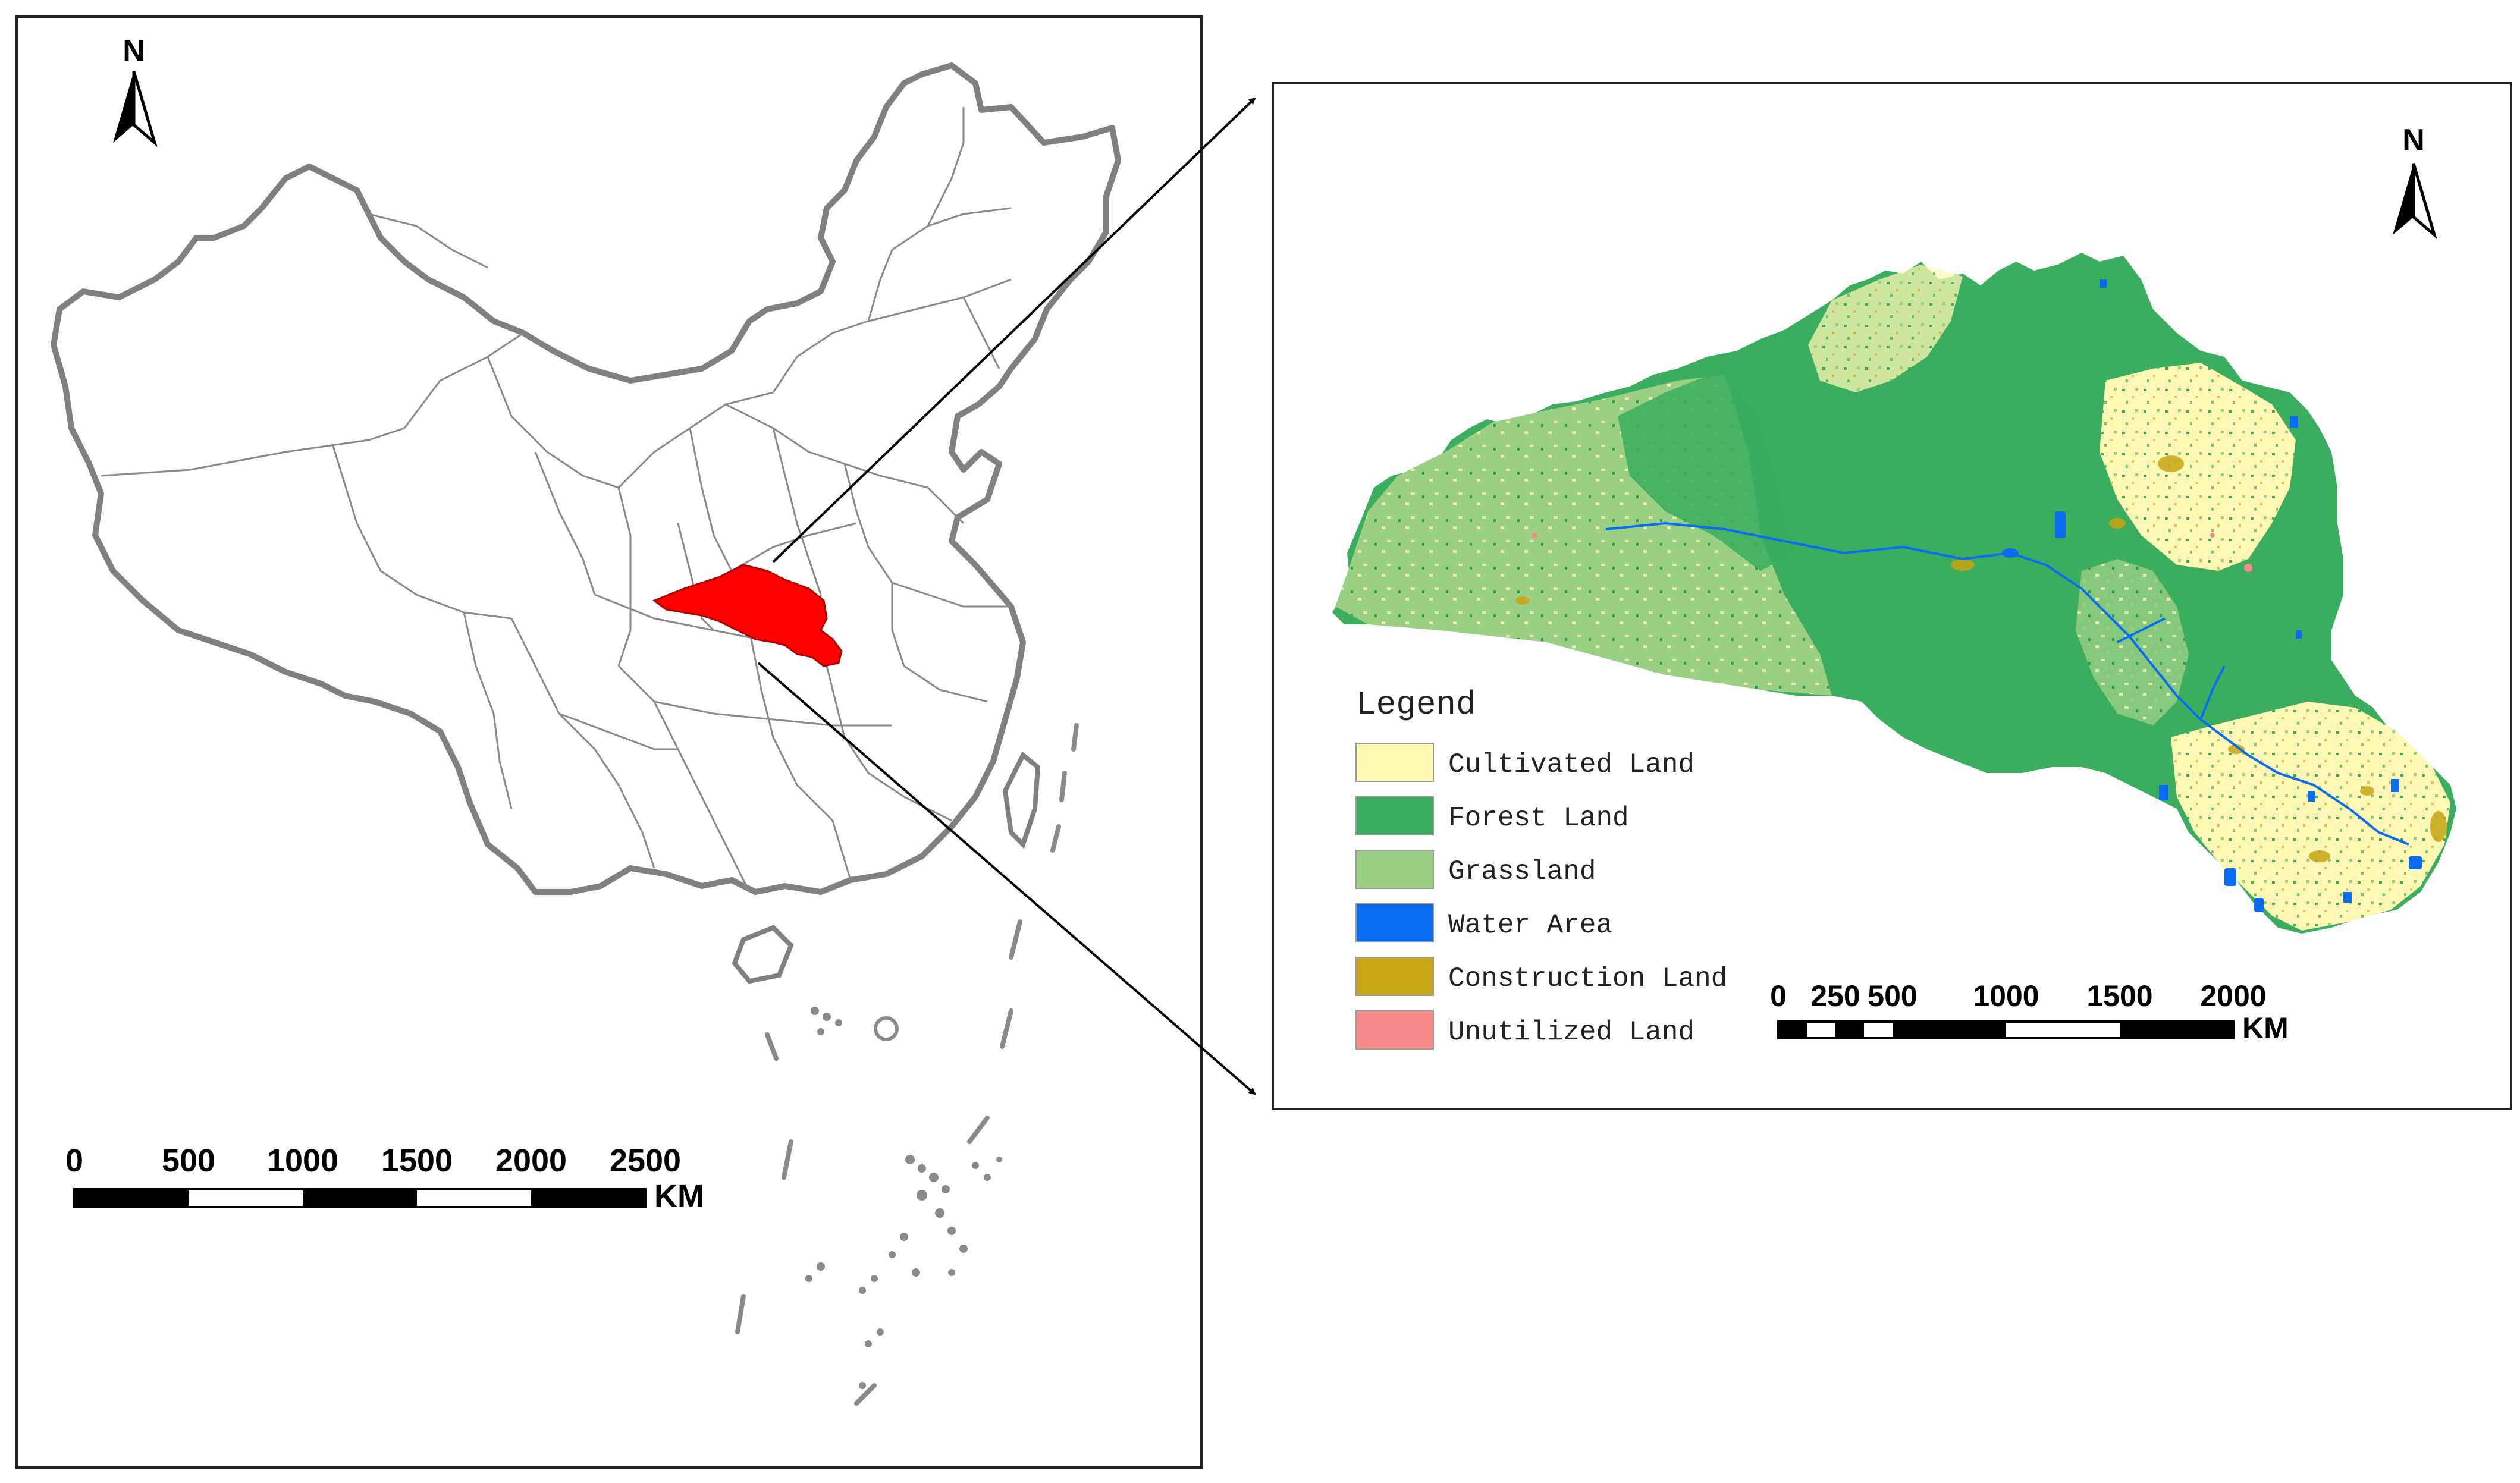  What do you see at coordinates (2007, 684) in the screenshot?
I see `rivers` at bounding box center [2007, 684].